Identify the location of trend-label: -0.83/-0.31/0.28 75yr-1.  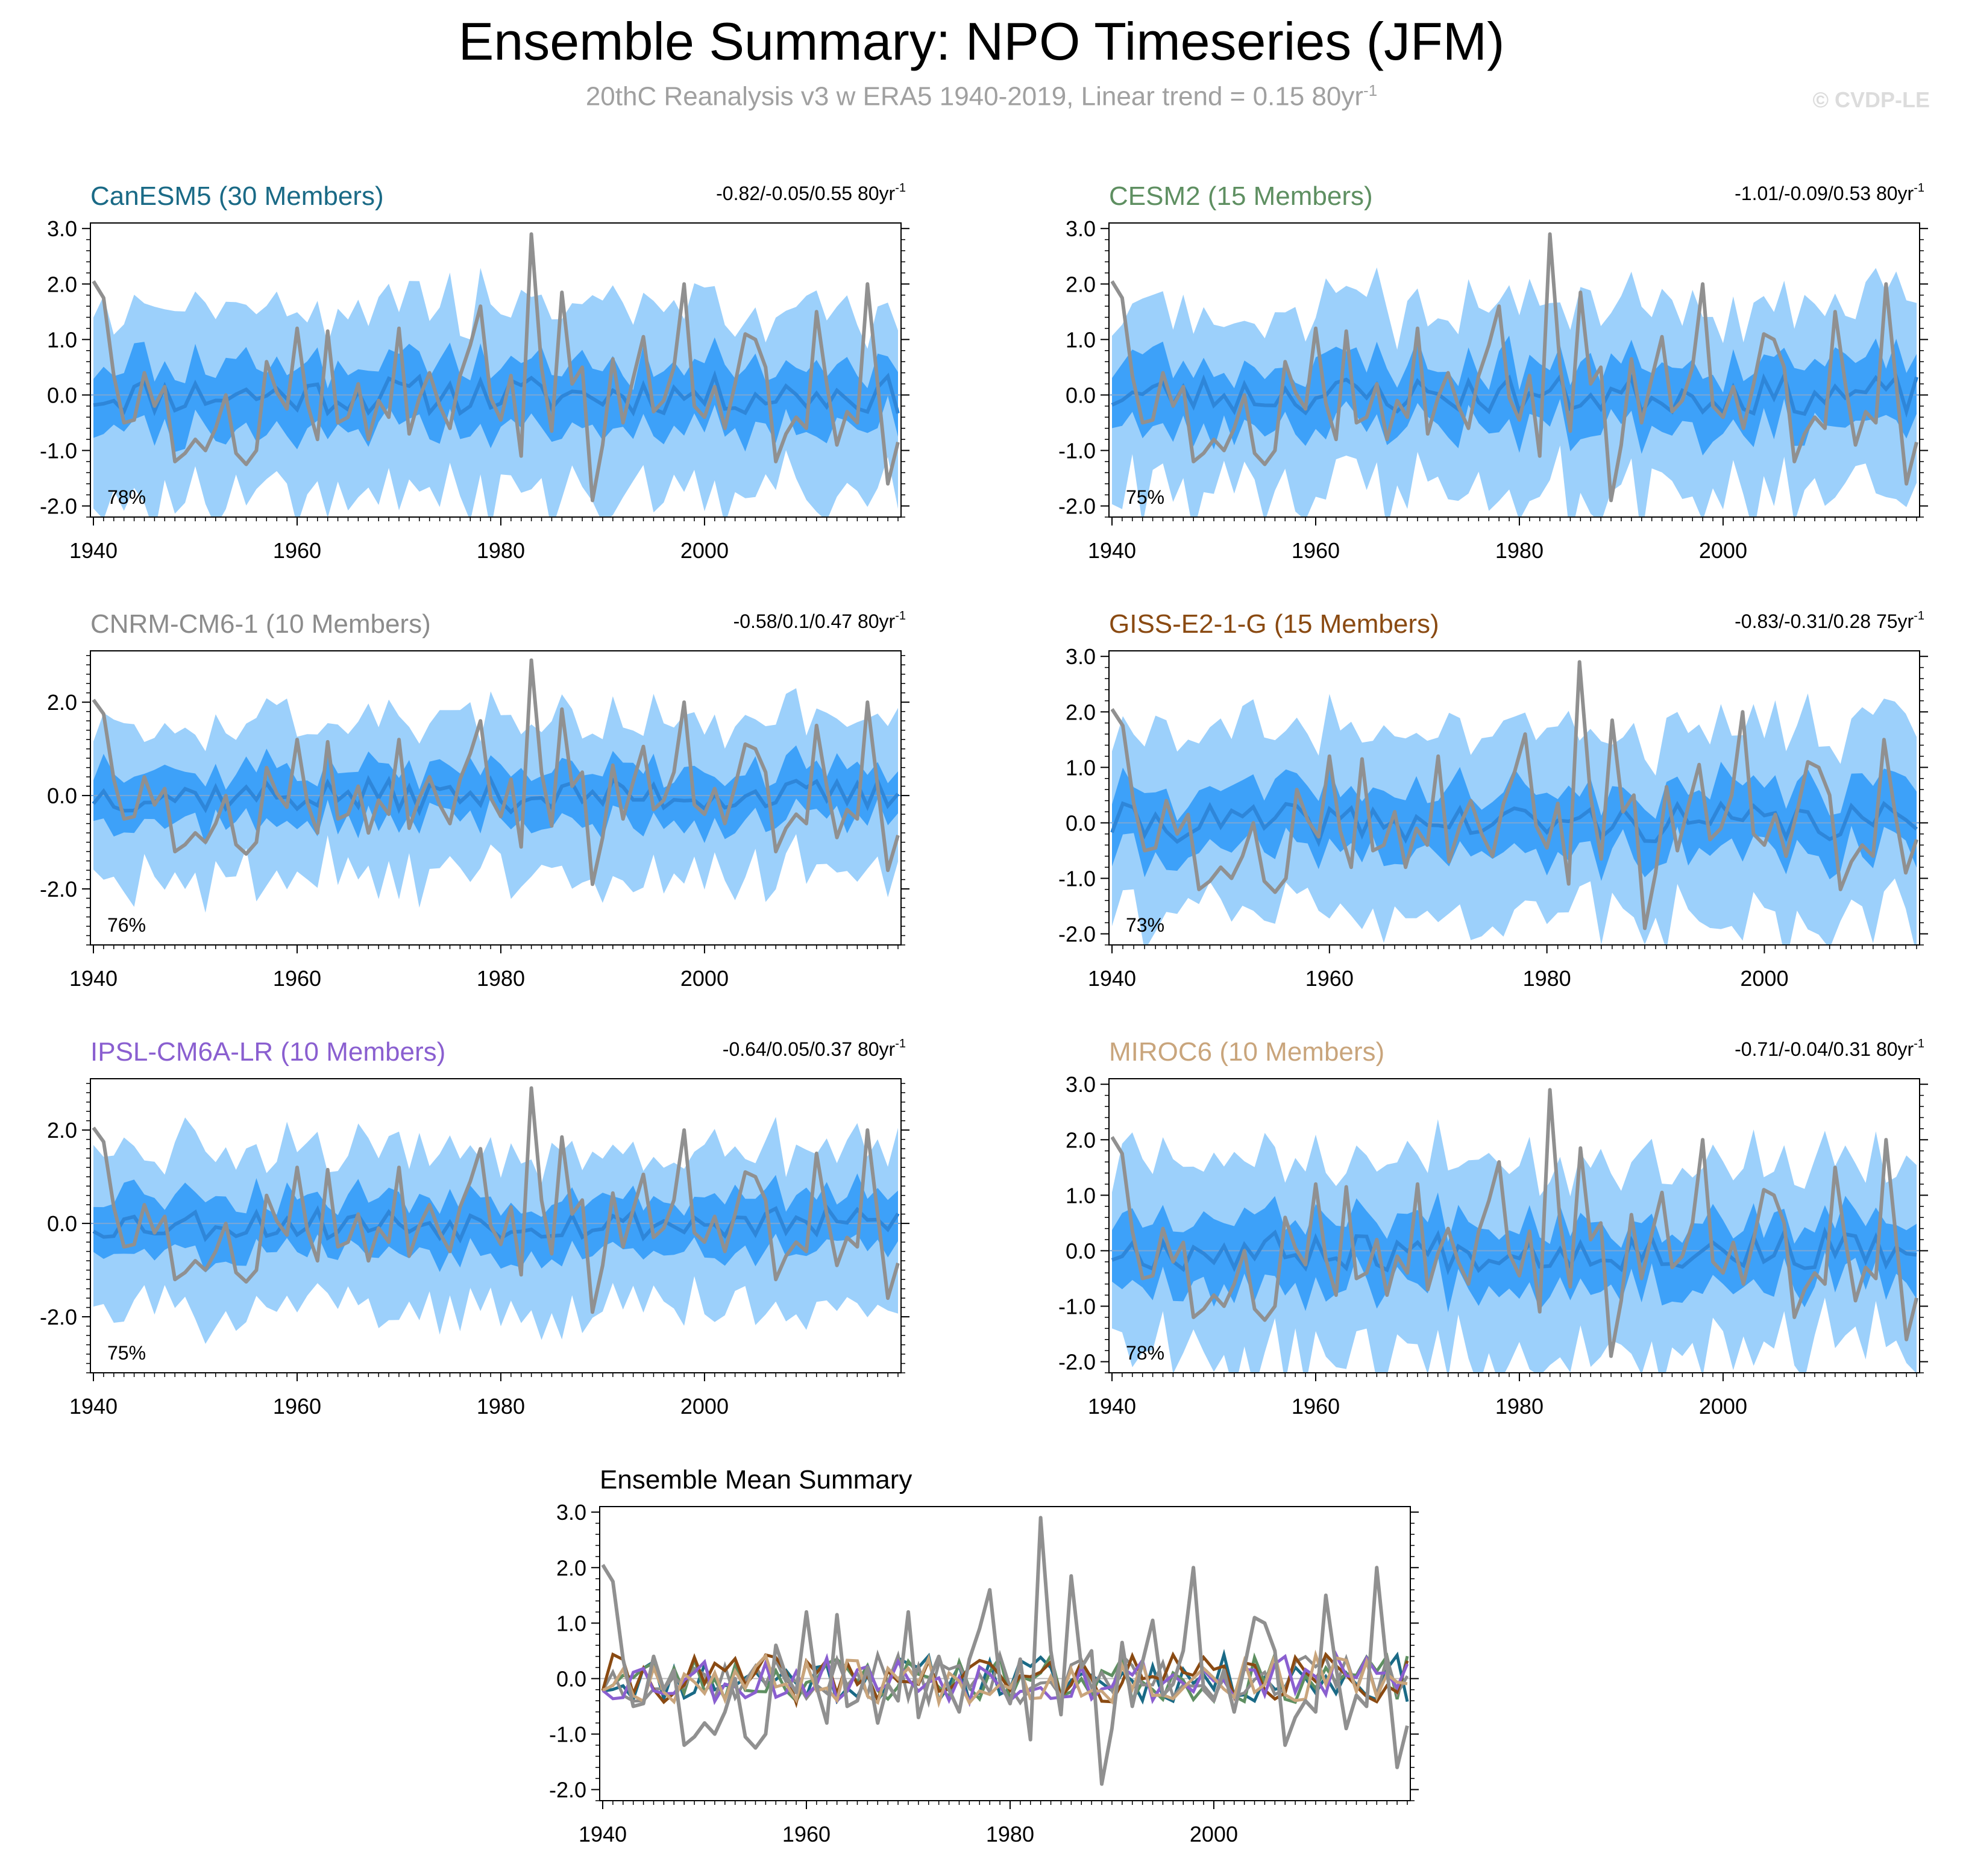
(1829, 620).